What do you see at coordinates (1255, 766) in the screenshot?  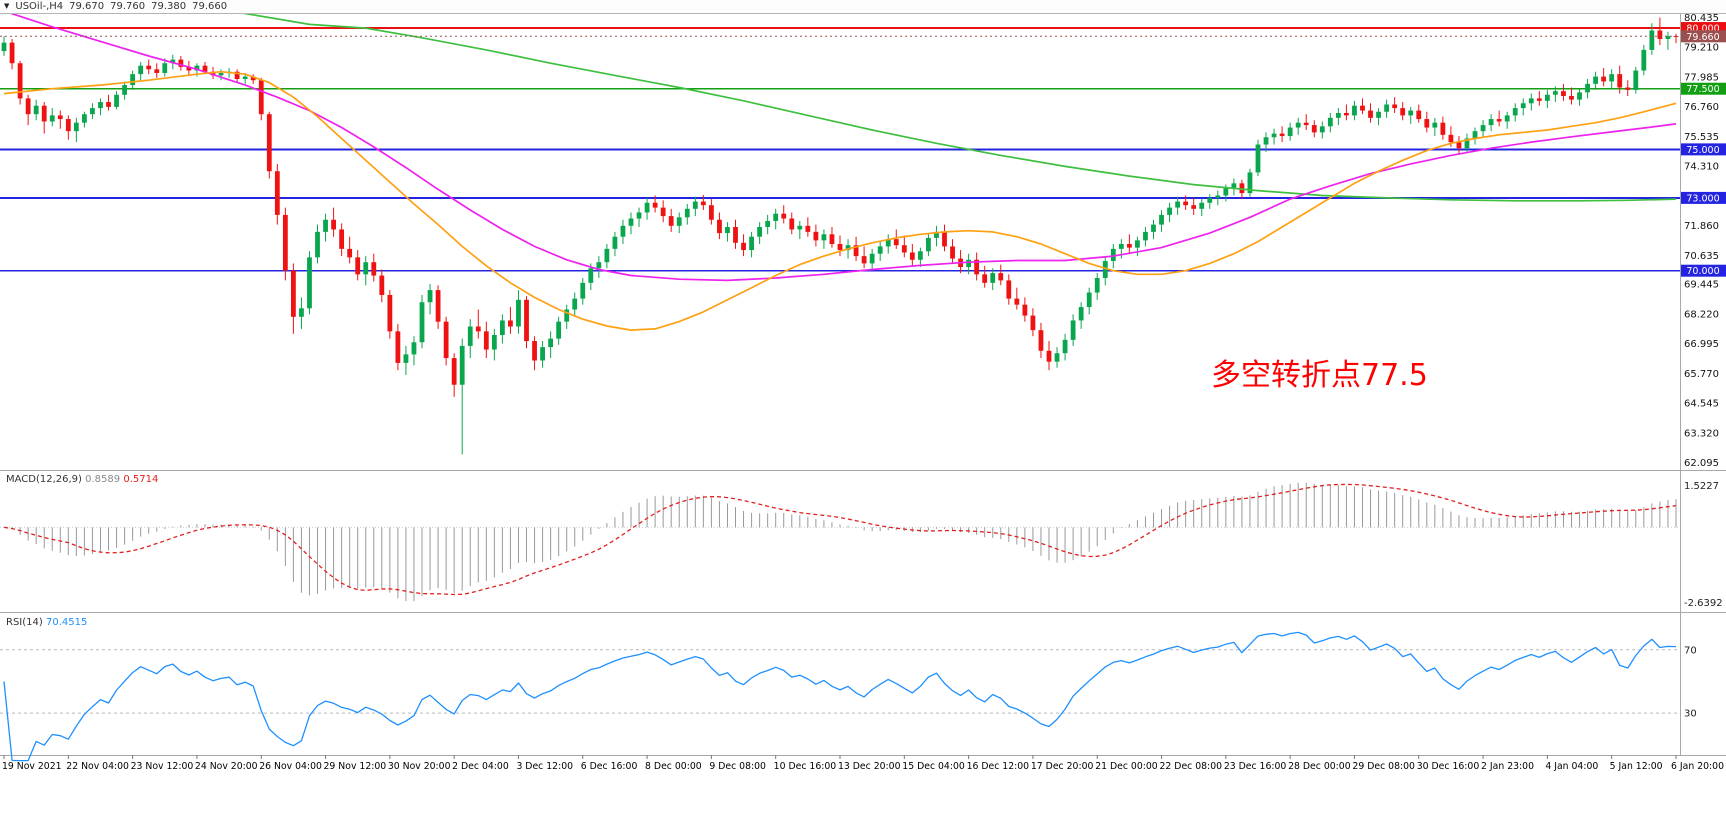 I see `time-tick-label: 23 Dec 16:00` at bounding box center [1255, 766].